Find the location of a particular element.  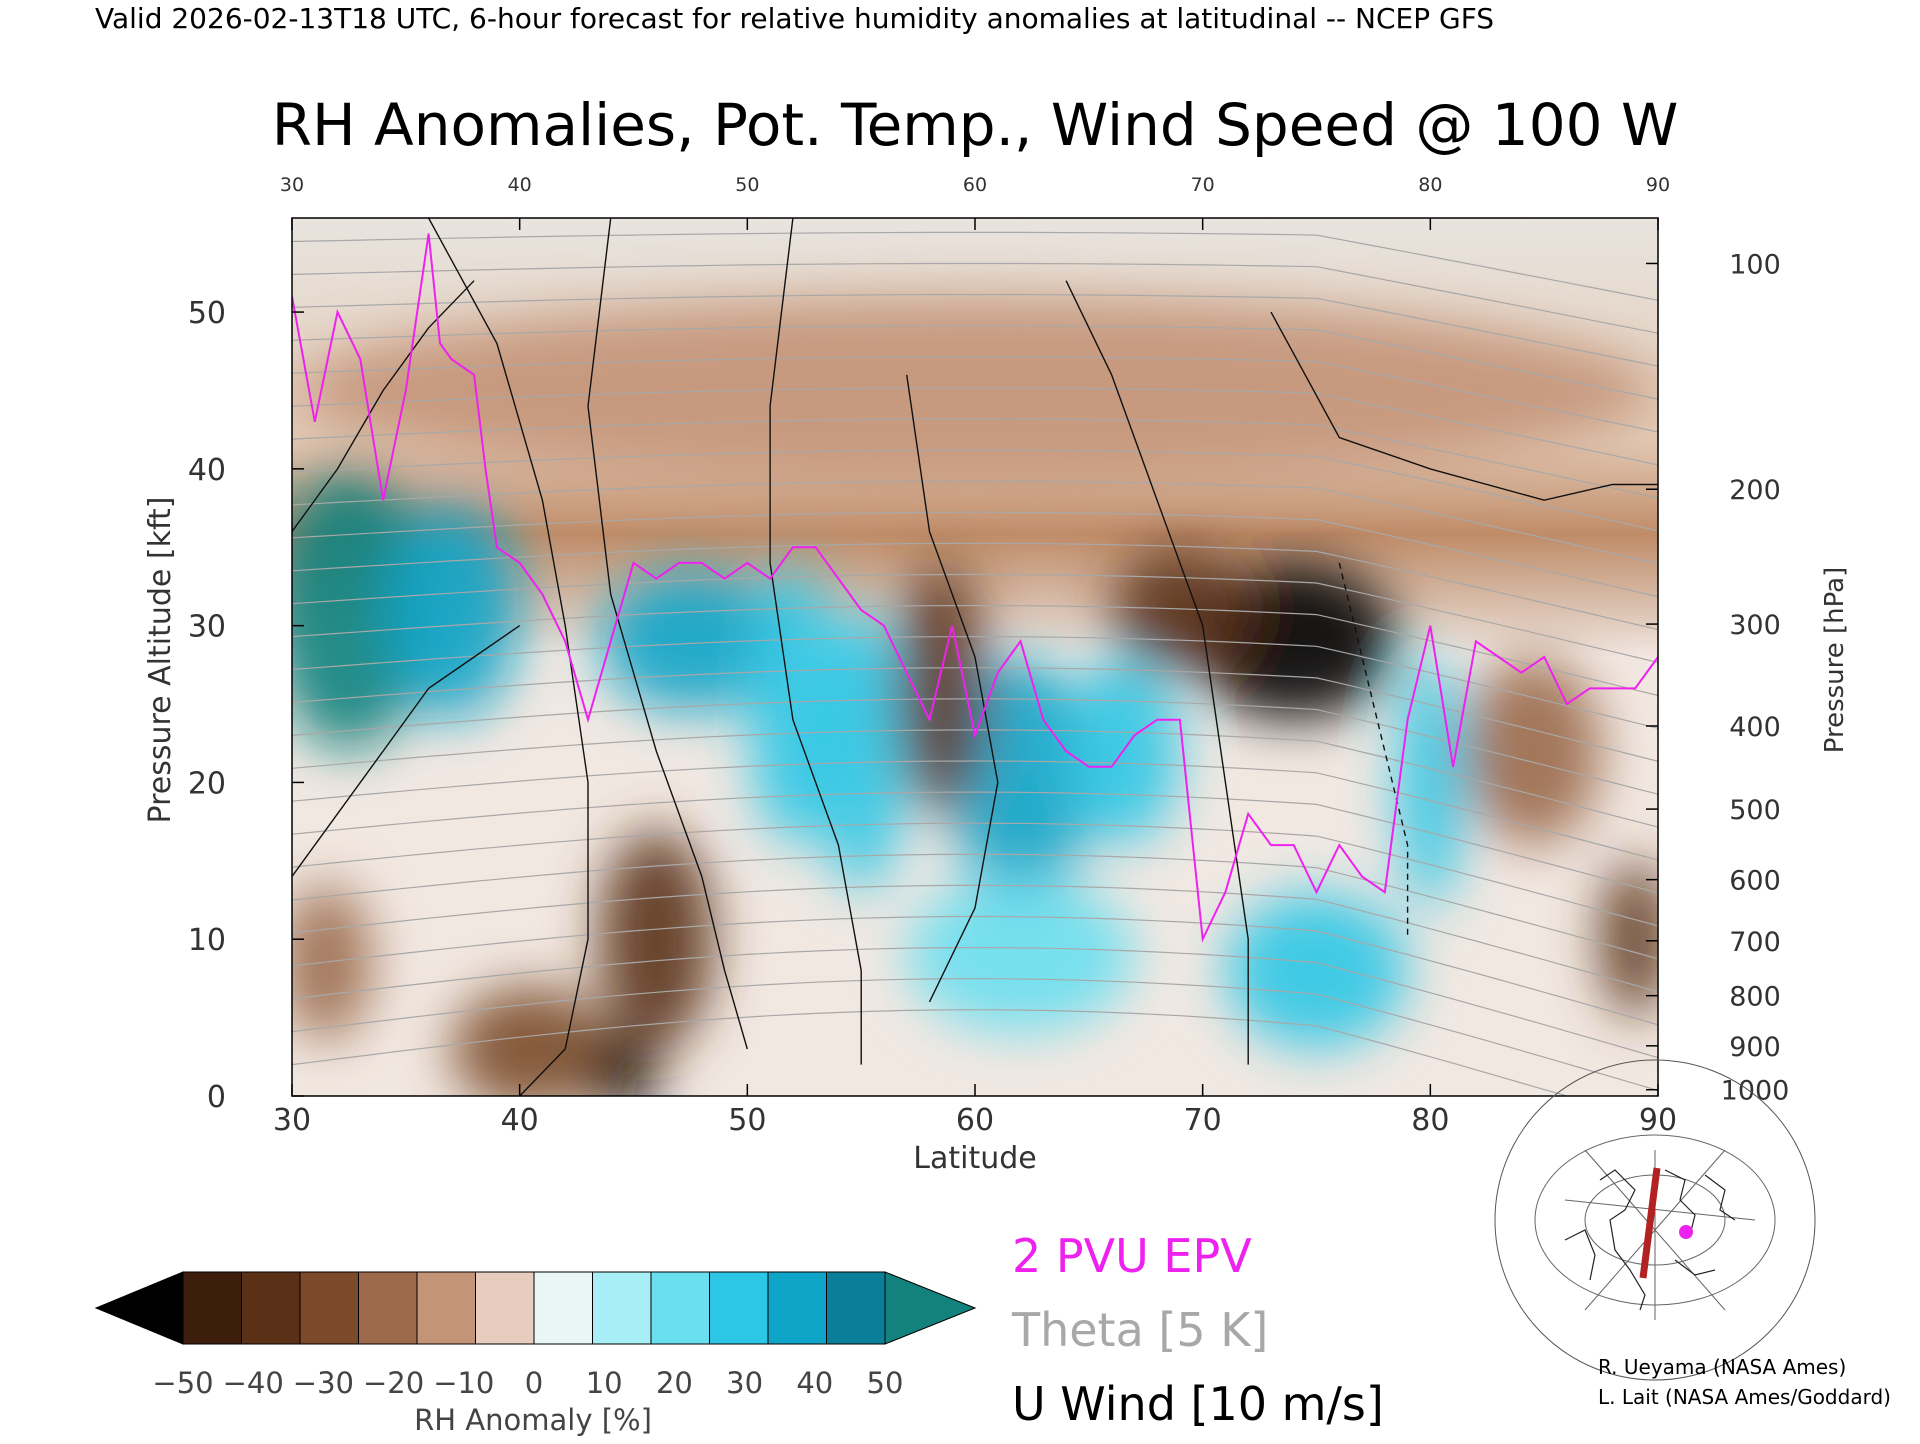

overlay-legend: 2 PVU EPV Theta [5 K] U Wind [10 m/s] is located at coordinates (1197, 1330).